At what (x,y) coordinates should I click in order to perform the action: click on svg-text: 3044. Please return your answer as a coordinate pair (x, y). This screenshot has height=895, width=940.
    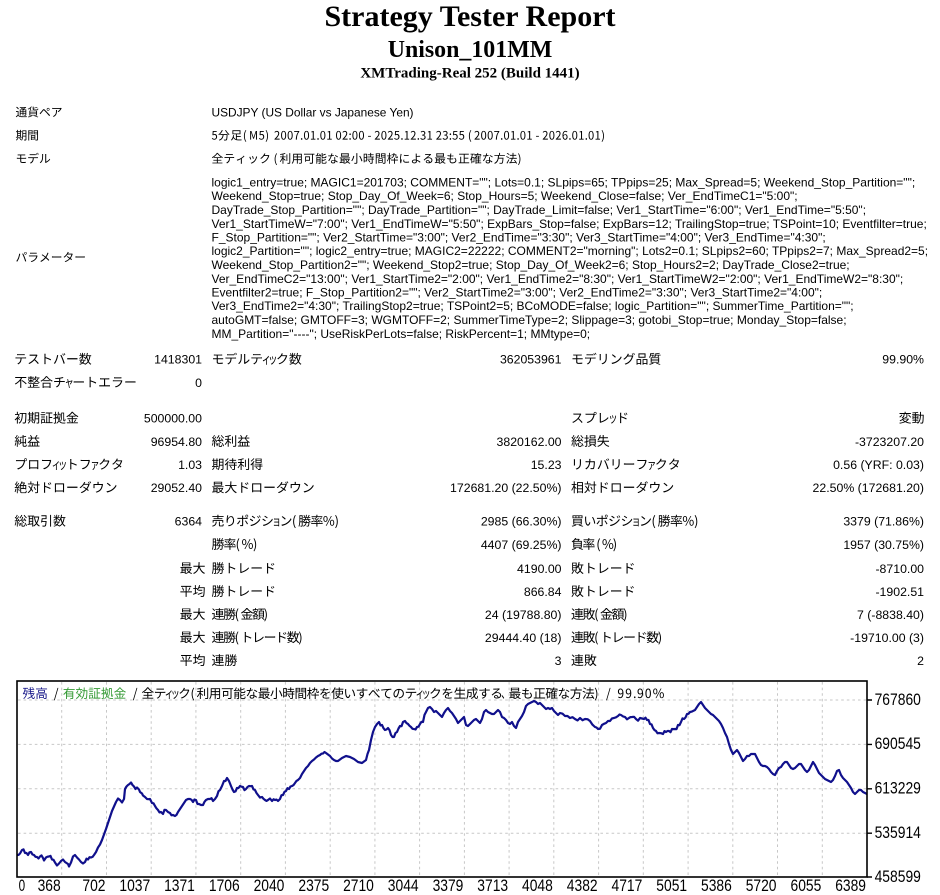
    Looking at the image, I should click on (403, 886).